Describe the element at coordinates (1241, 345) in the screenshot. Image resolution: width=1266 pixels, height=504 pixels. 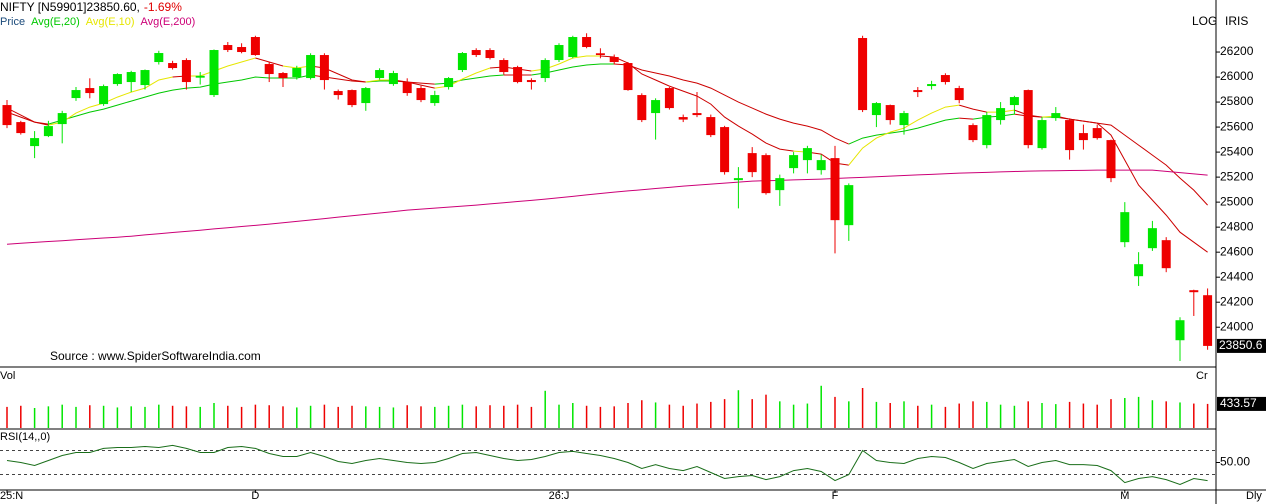
I see `last-price-box` at that location.